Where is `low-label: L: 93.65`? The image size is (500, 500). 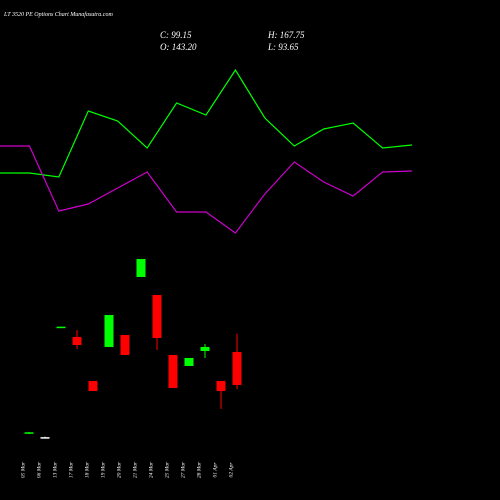 low-label: L: 93.65 is located at coordinates (283, 47).